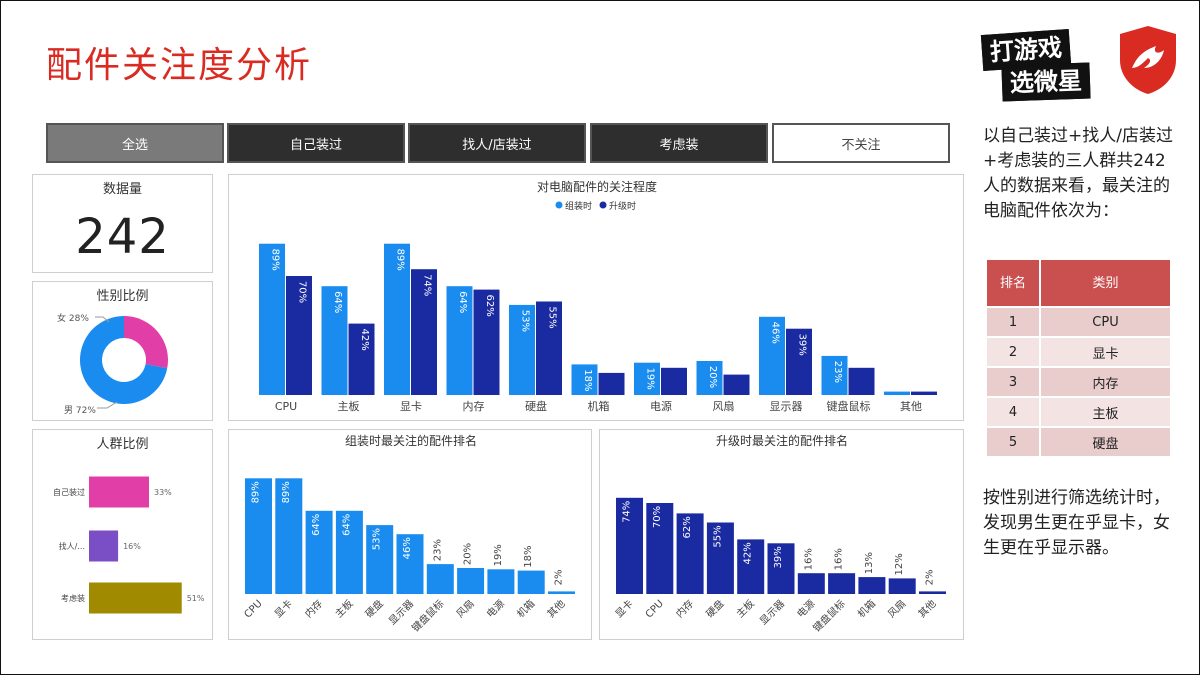  I want to click on data-label: 62%, so click(489, 305).